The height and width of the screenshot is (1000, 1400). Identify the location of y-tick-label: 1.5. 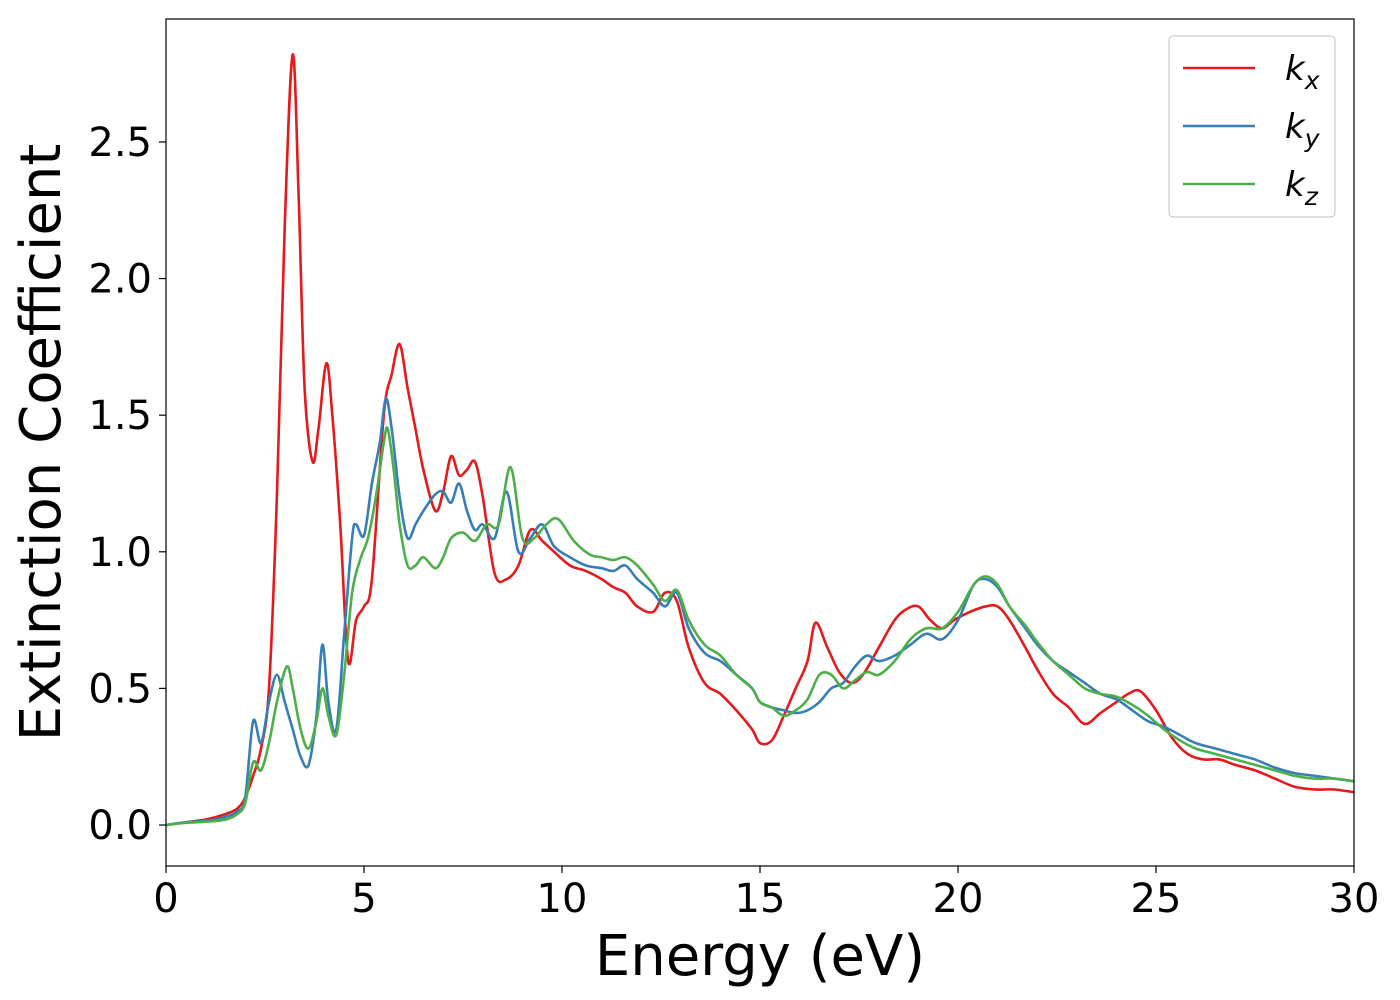
(120, 416).